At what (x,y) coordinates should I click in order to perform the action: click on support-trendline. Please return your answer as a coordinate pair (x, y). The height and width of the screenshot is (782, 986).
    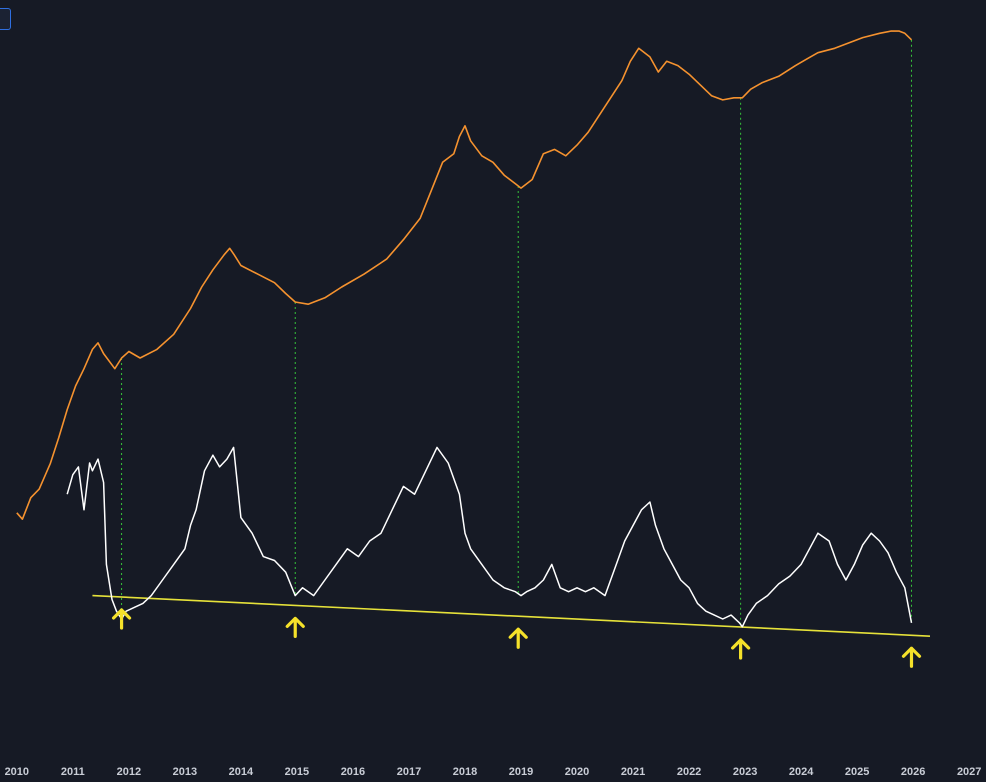
    Looking at the image, I should click on (511, 615).